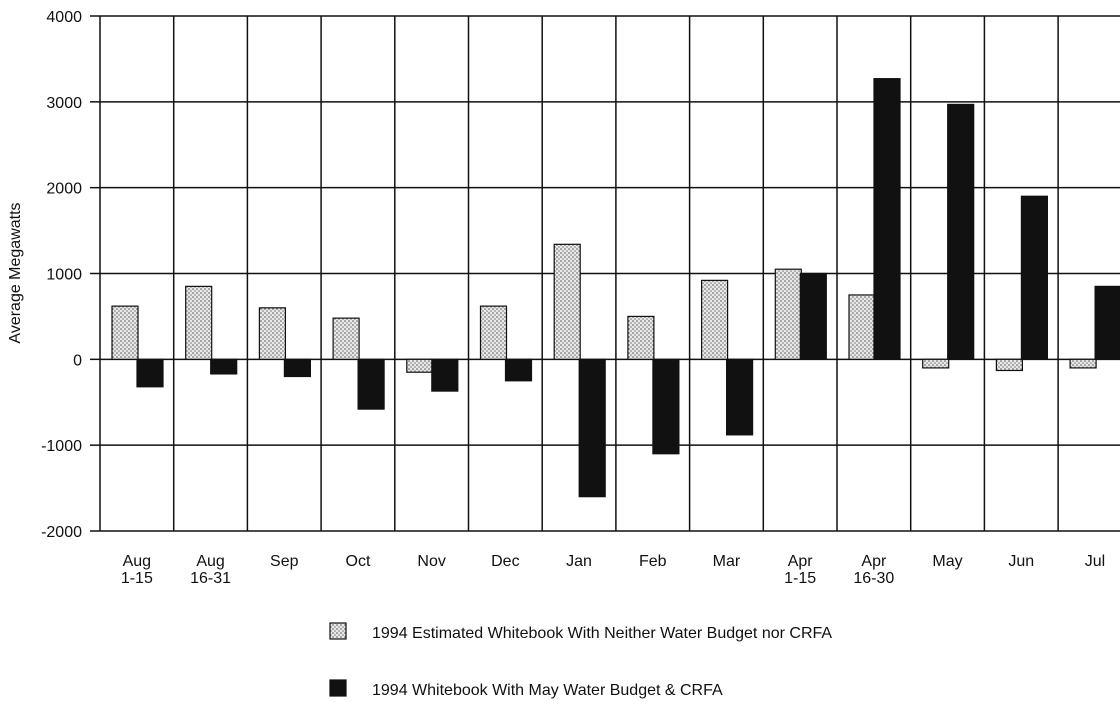 This screenshot has width=1120, height=704. I want to click on x-tick-label: Mar, so click(727, 561).